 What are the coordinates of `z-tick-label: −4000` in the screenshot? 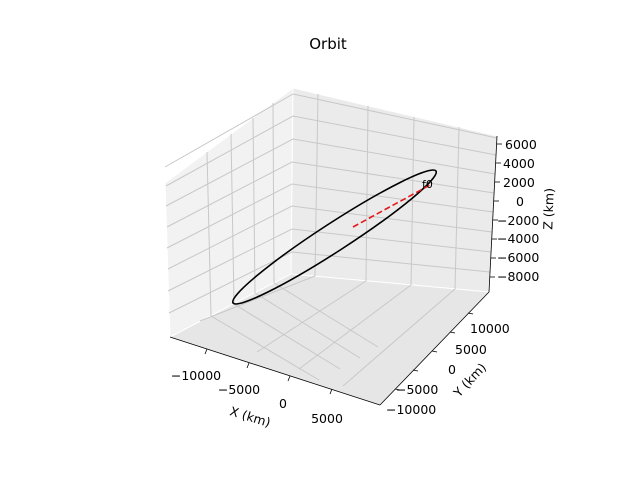 It's located at (518, 238).